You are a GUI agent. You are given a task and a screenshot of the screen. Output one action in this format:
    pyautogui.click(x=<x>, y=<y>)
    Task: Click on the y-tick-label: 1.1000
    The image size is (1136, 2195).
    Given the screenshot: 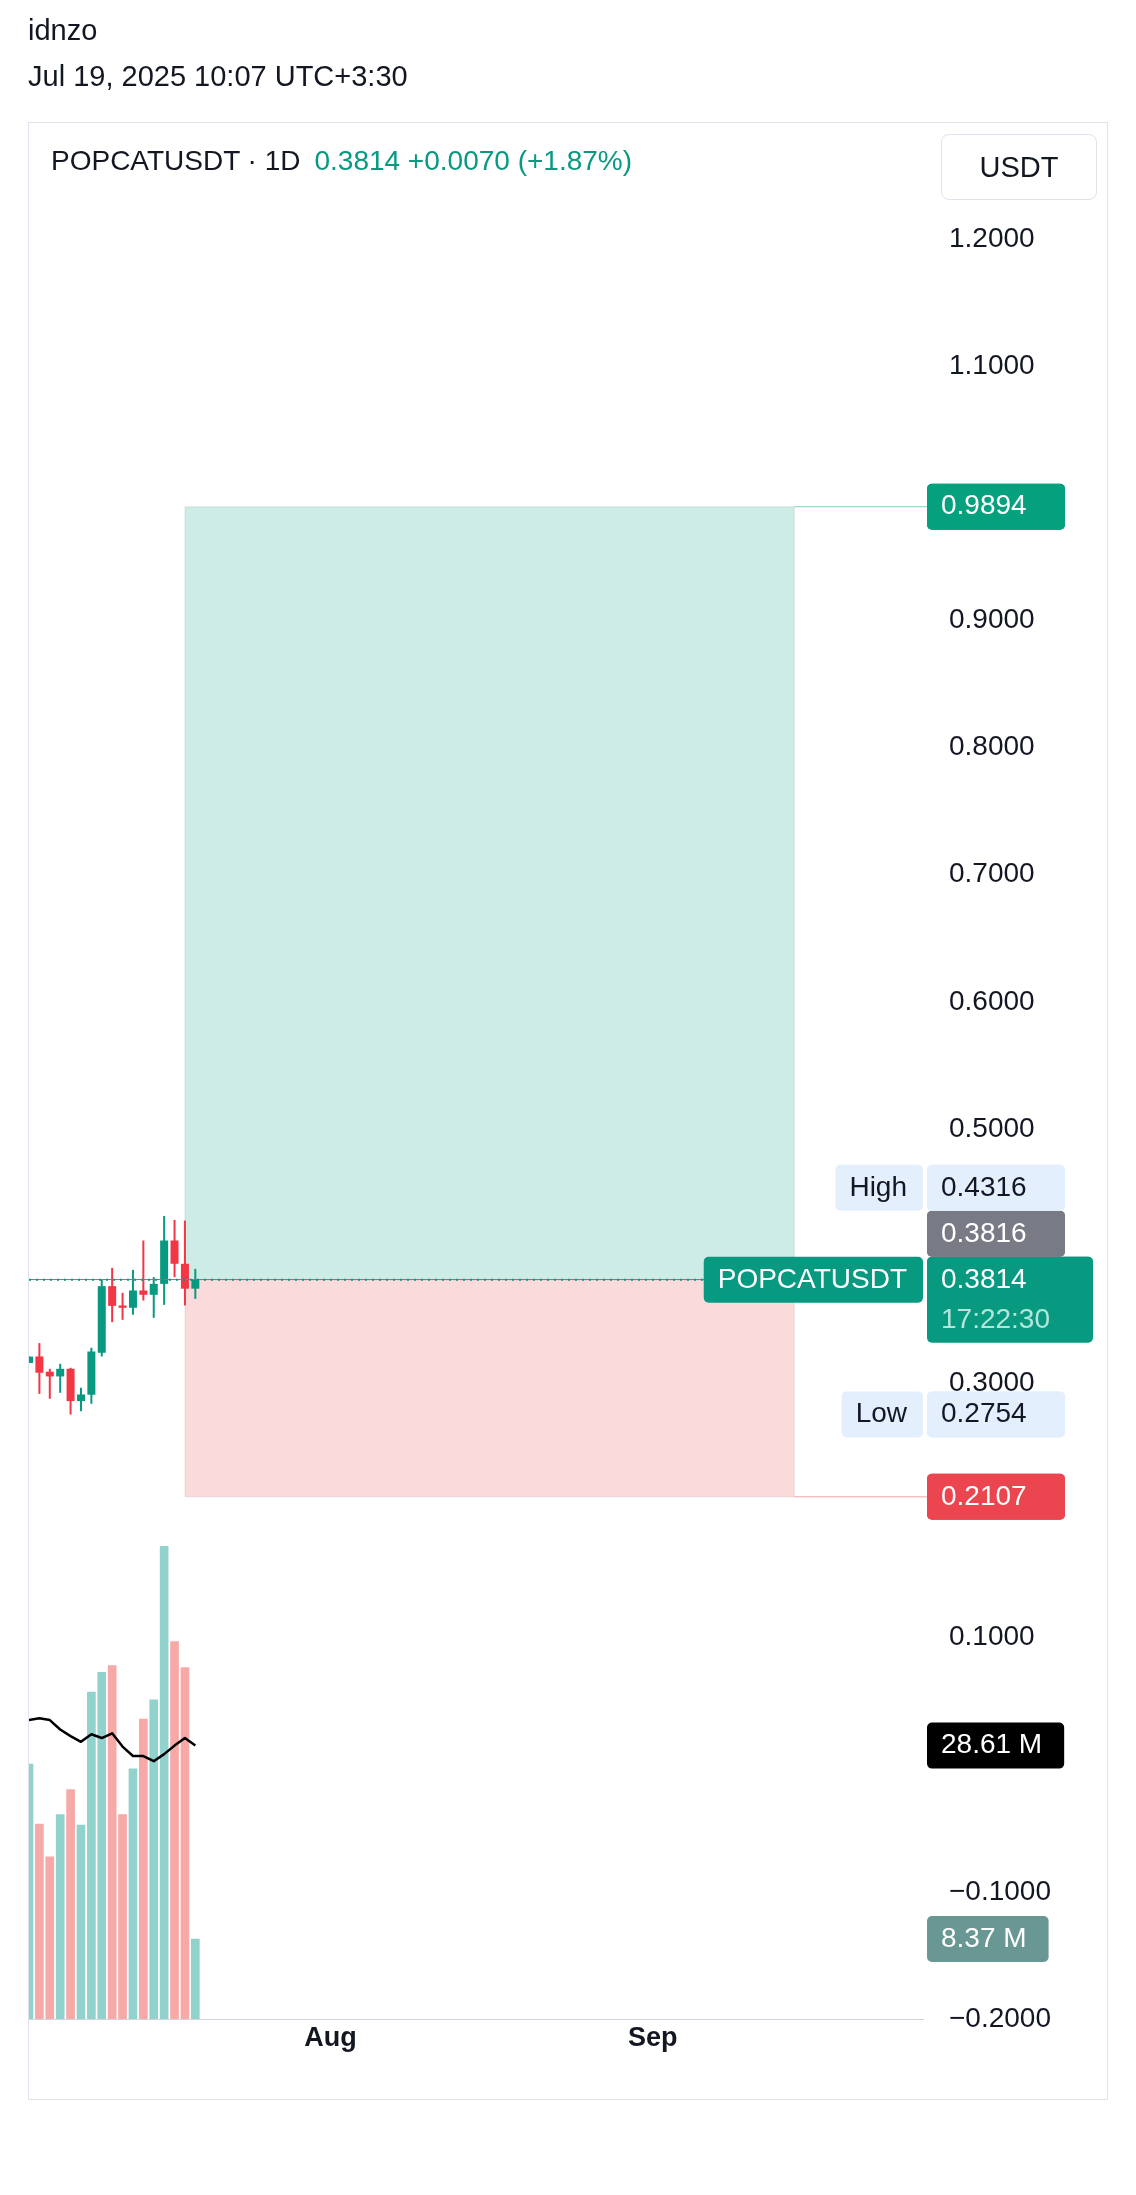 What is the action you would take?
    pyautogui.click(x=992, y=364)
    